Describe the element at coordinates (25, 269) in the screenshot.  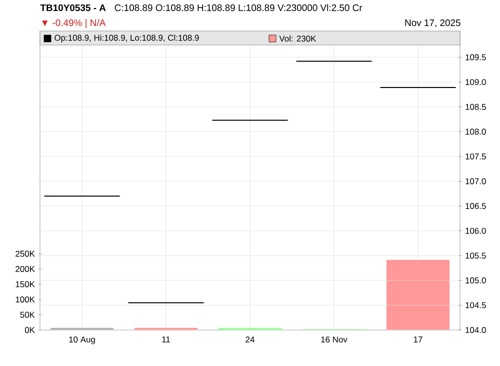
I see `y-tick-label: 200K` at that location.